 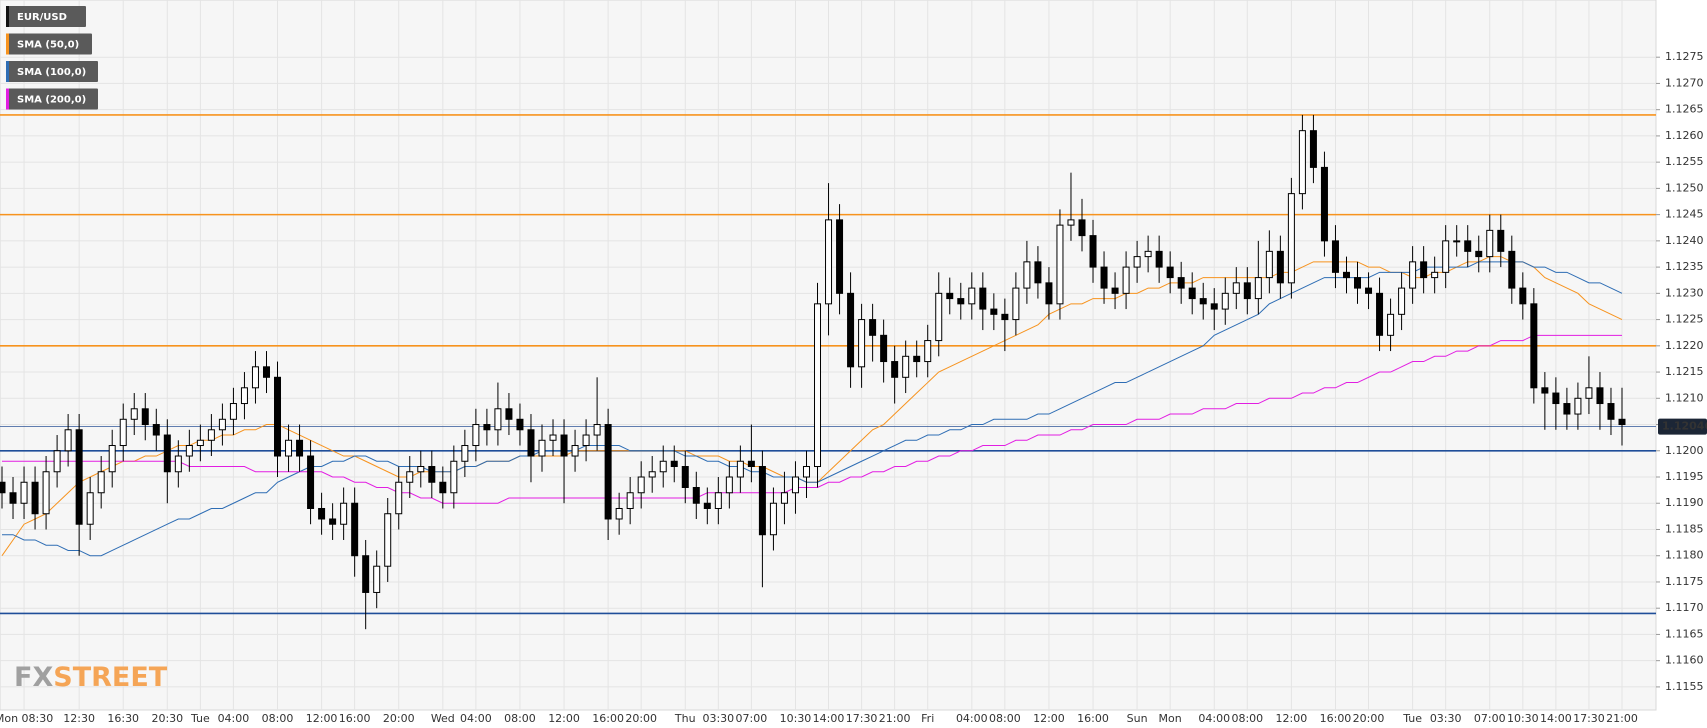 What do you see at coordinates (1684, 292) in the screenshot?
I see `y-tick-label: 1.1230` at bounding box center [1684, 292].